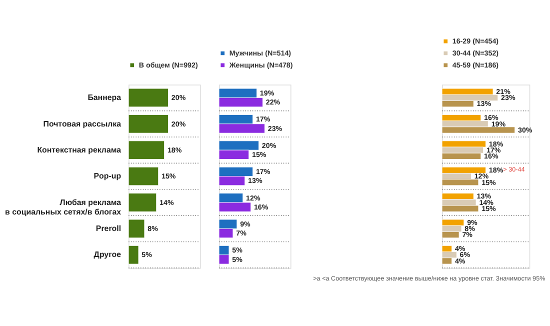  I want to click on y-tick-label: Баннера, so click(105, 97).